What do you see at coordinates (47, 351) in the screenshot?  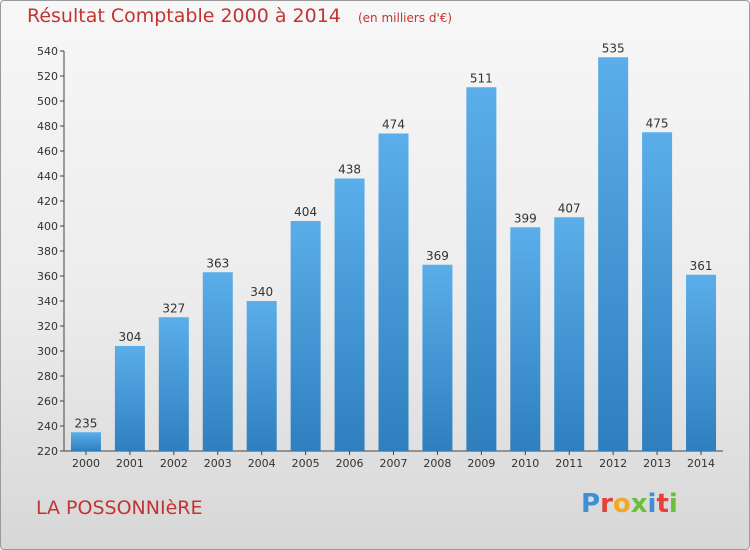 I see `y-tick-label: 300` at bounding box center [47, 351].